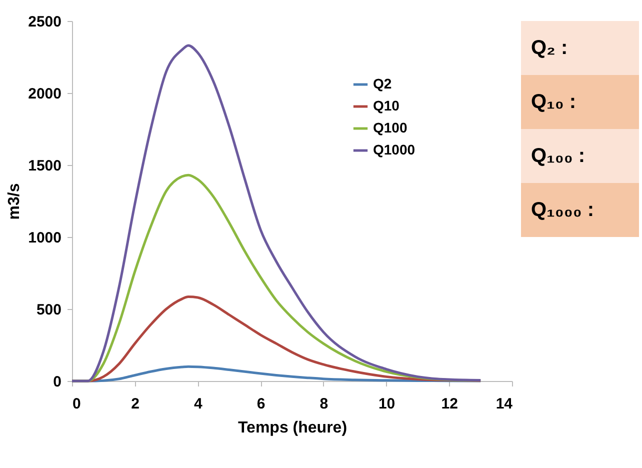  I want to click on y-tick-label: 0, so click(57, 382).